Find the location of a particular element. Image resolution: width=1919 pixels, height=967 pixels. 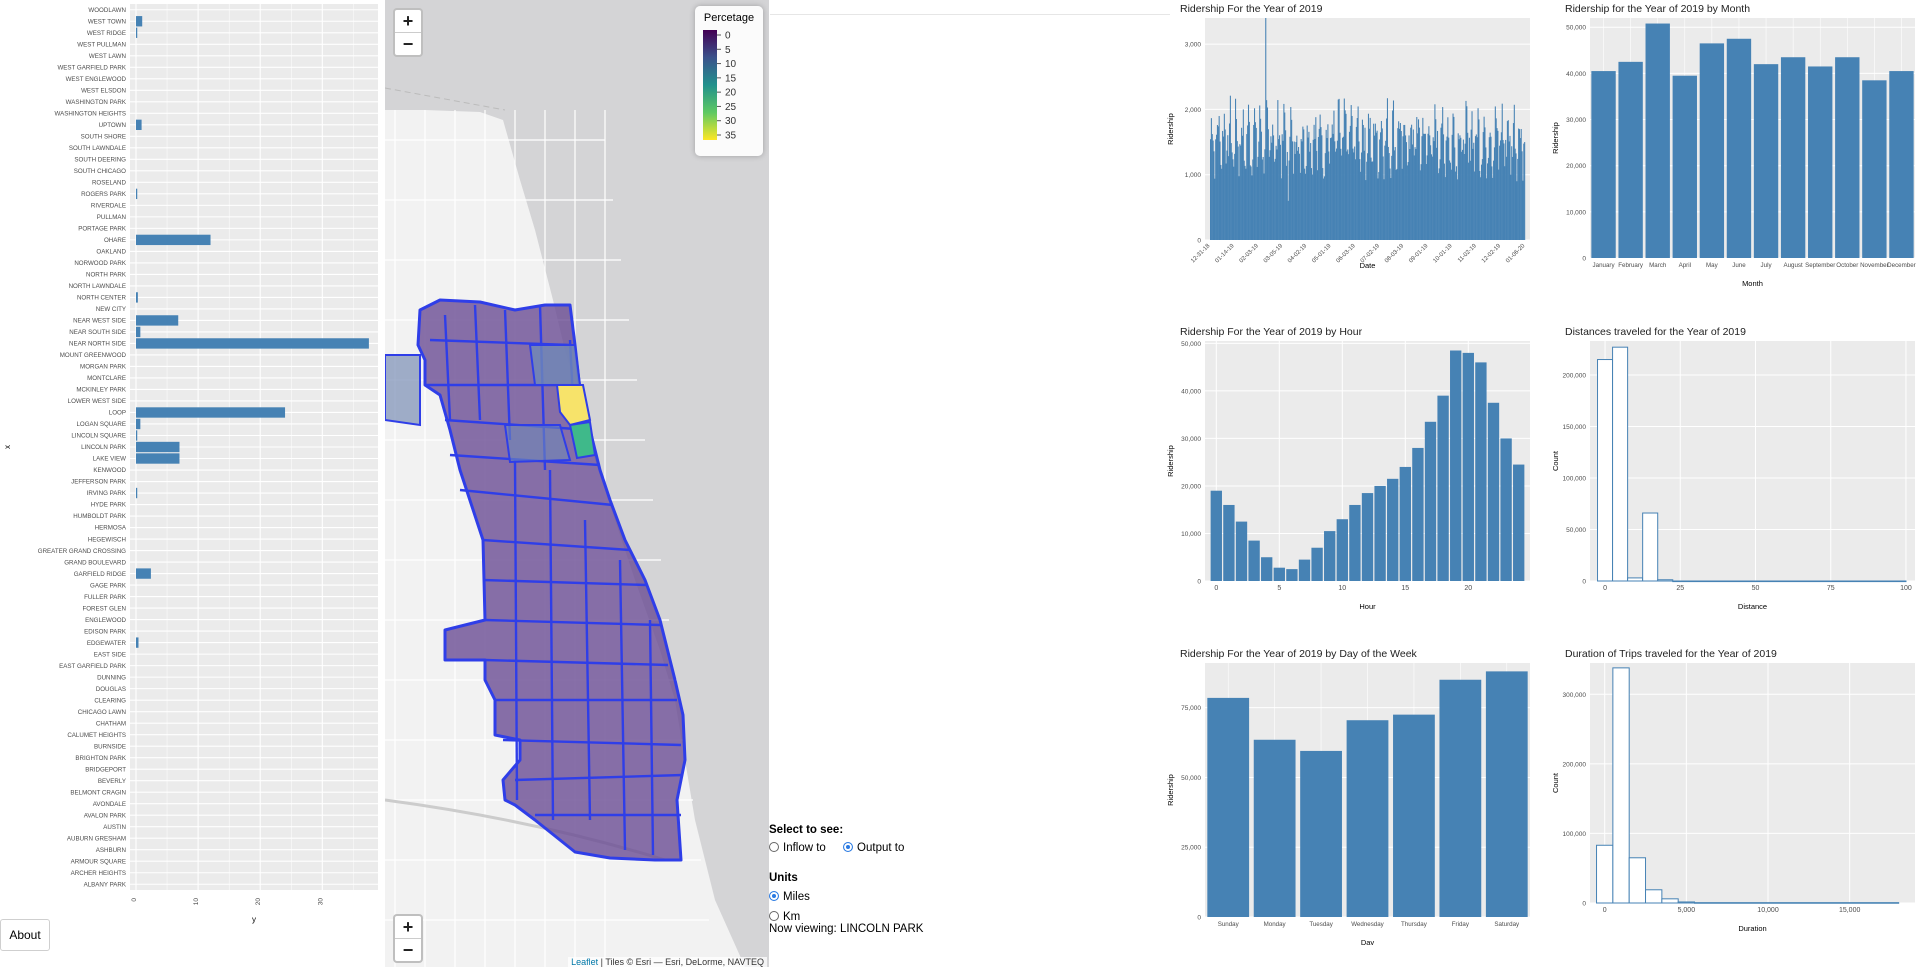

x-tick-label: July is located at coordinates (1767, 265).